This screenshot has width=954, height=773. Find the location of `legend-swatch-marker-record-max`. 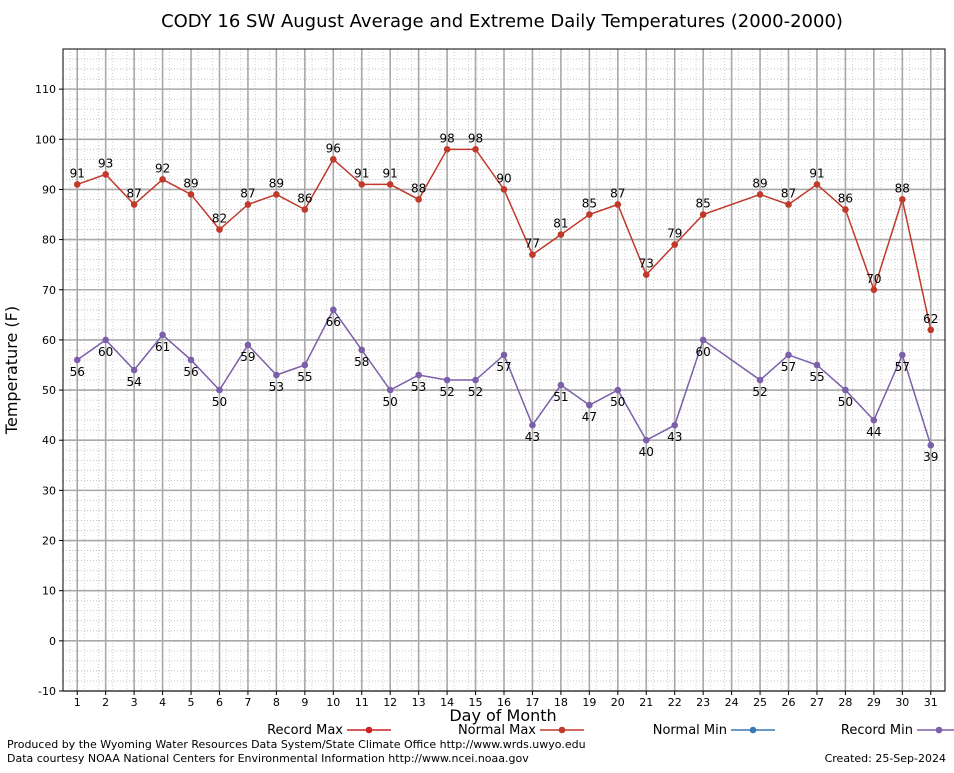

legend-swatch-marker-record-max is located at coordinates (369, 730).